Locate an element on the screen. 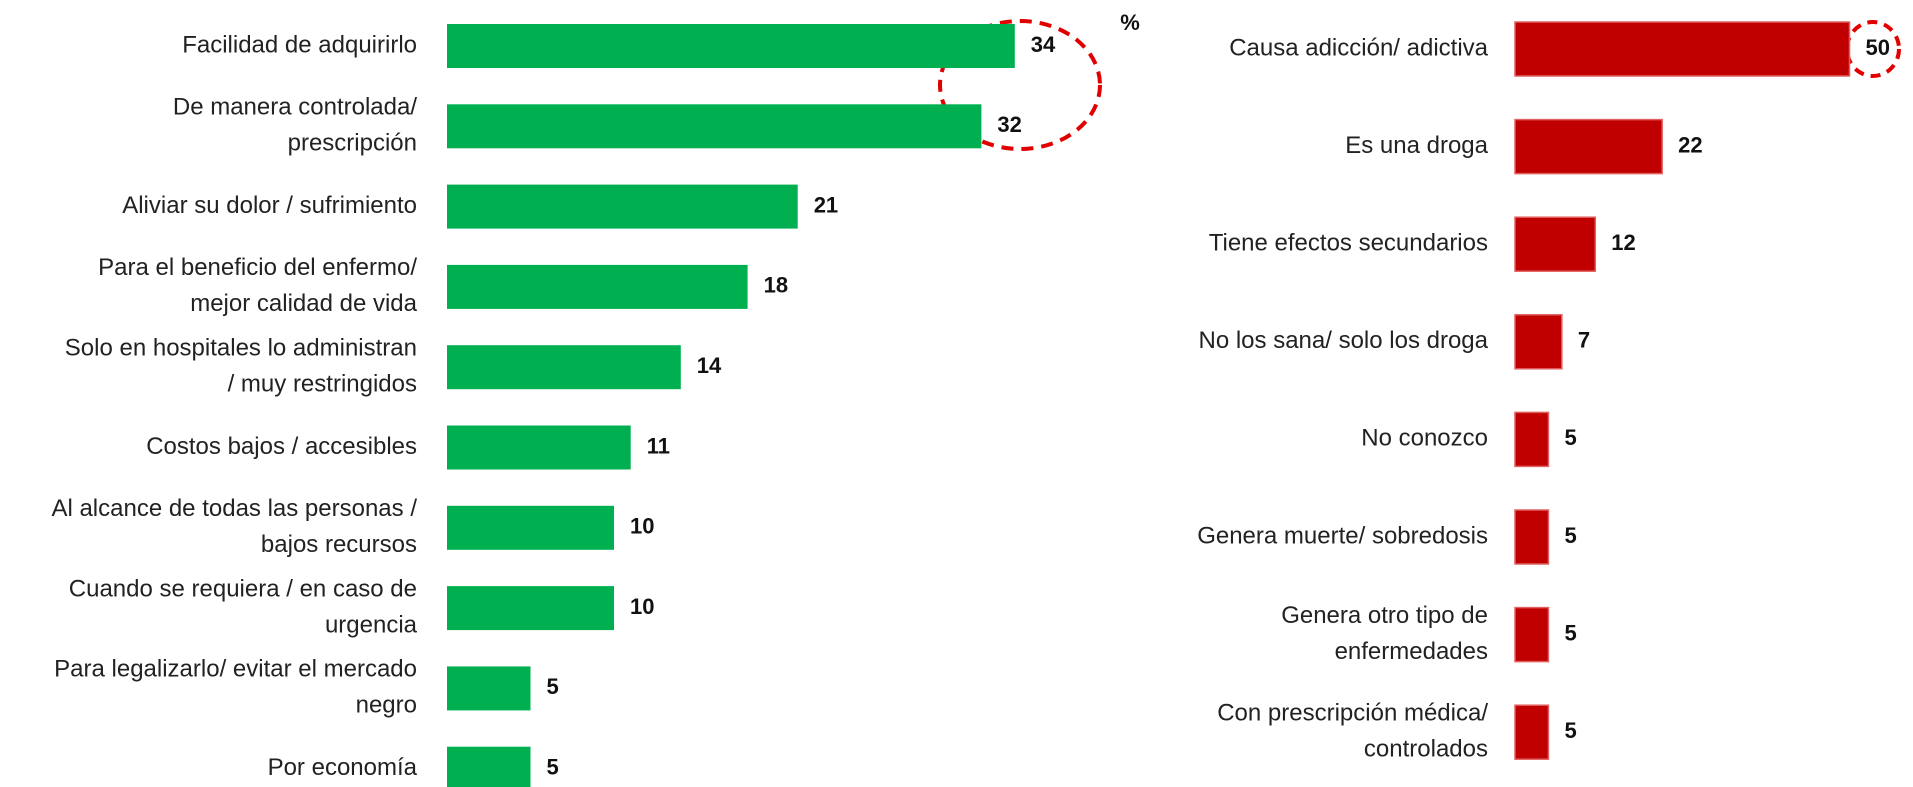  category-label: Para el beneficio del enfermo/ is located at coordinates (257, 267).